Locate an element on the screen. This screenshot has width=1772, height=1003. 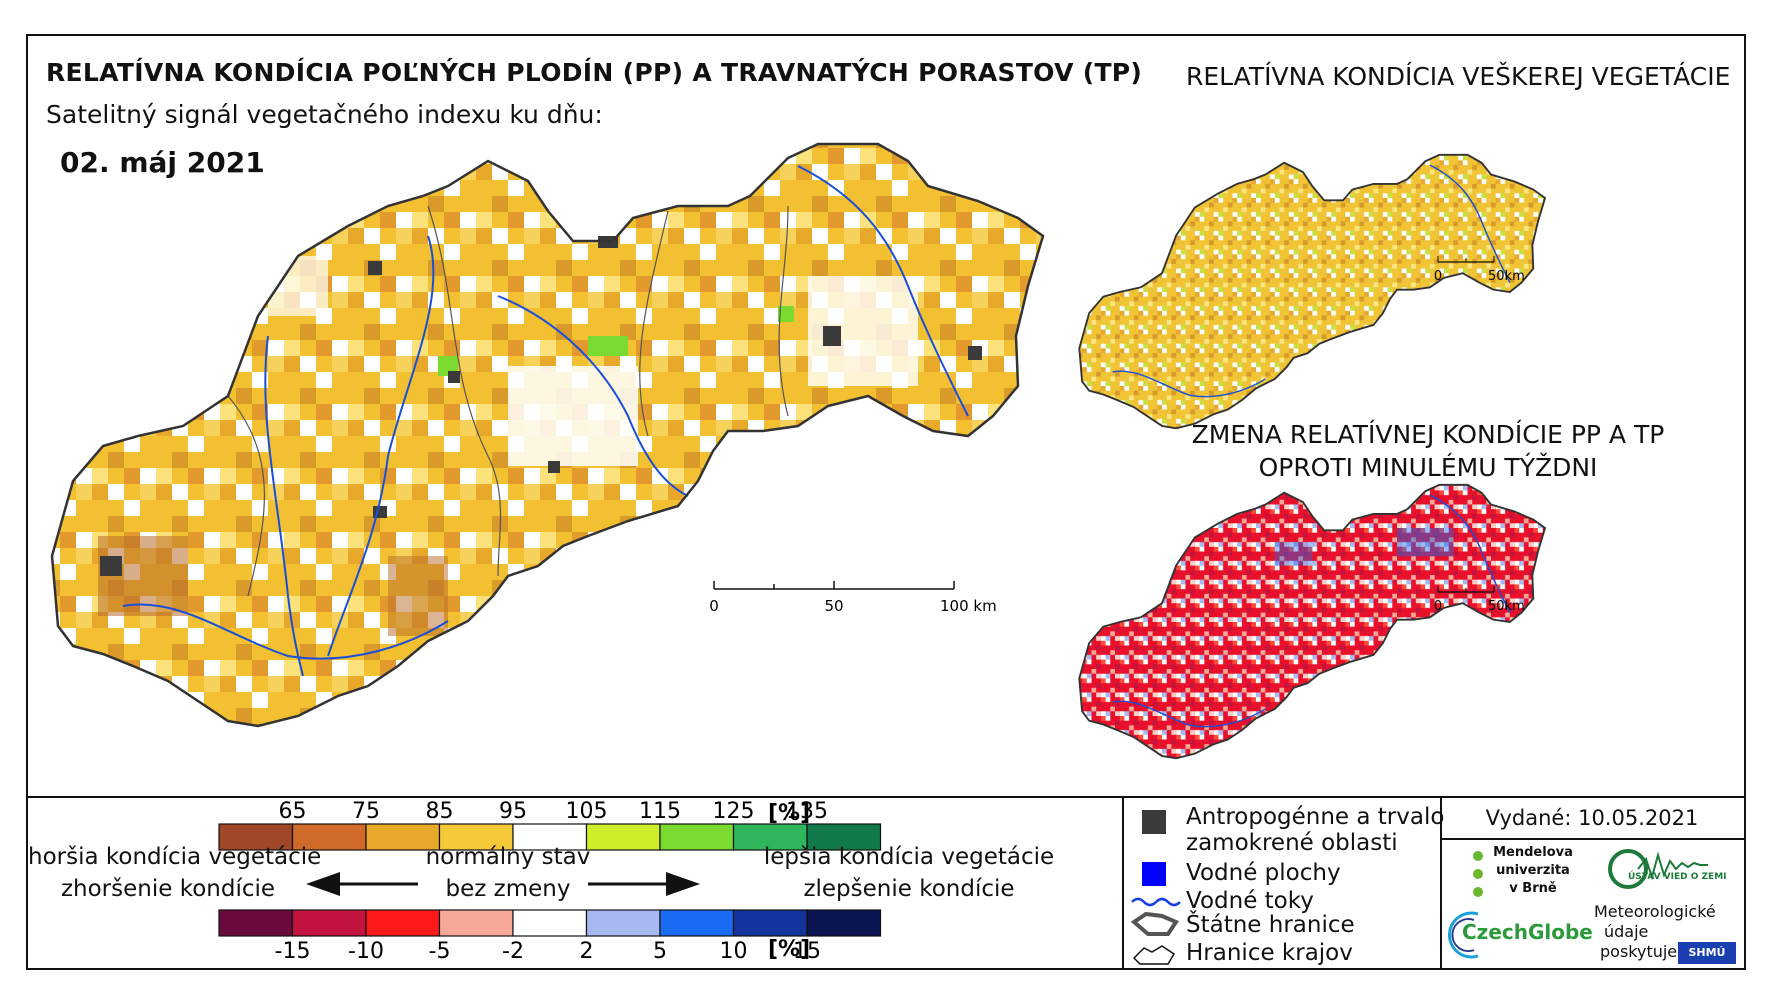
scale-label-100: 100 km is located at coordinates (968, 606).